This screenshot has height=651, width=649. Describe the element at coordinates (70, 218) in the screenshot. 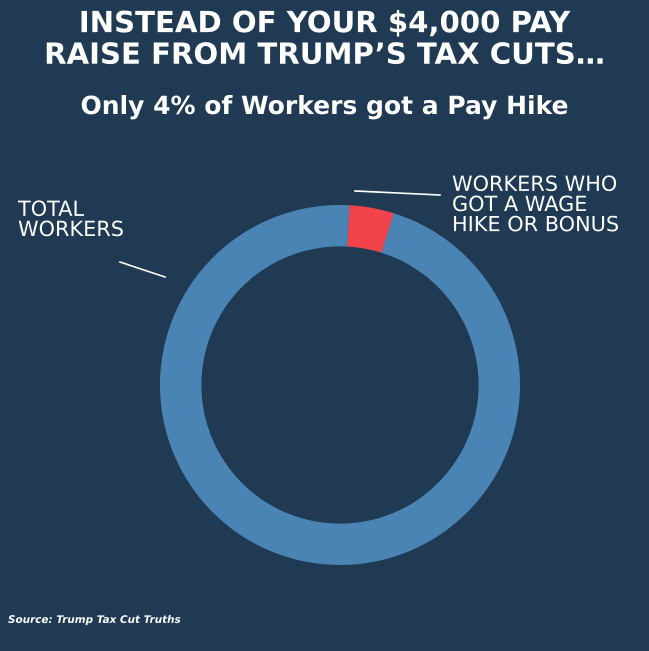

I see `slice-label: TOTAL WORKERS` at that location.